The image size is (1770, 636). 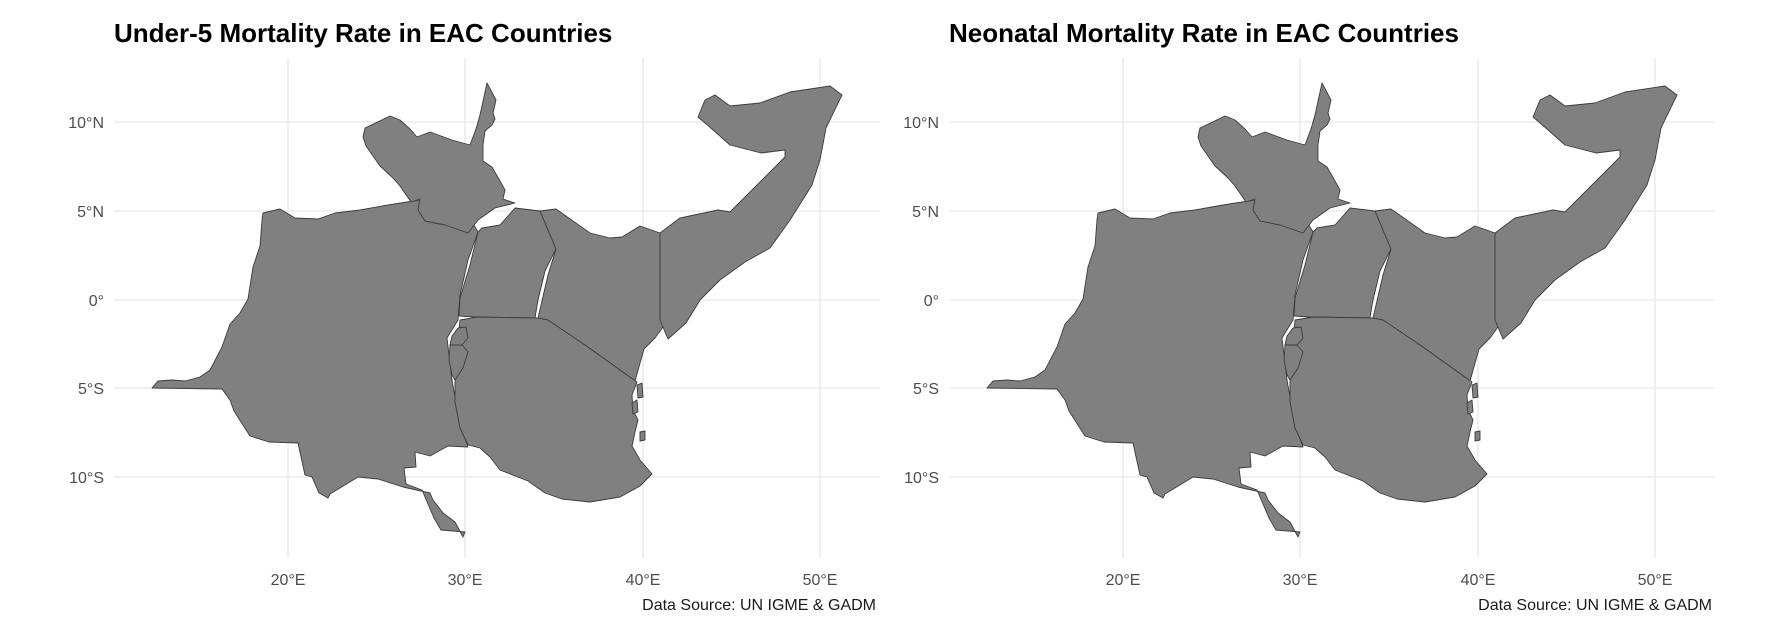 What do you see at coordinates (1204, 33) in the screenshot?
I see `map-title: Neonatal Mortality Rate in EAC Countries` at bounding box center [1204, 33].